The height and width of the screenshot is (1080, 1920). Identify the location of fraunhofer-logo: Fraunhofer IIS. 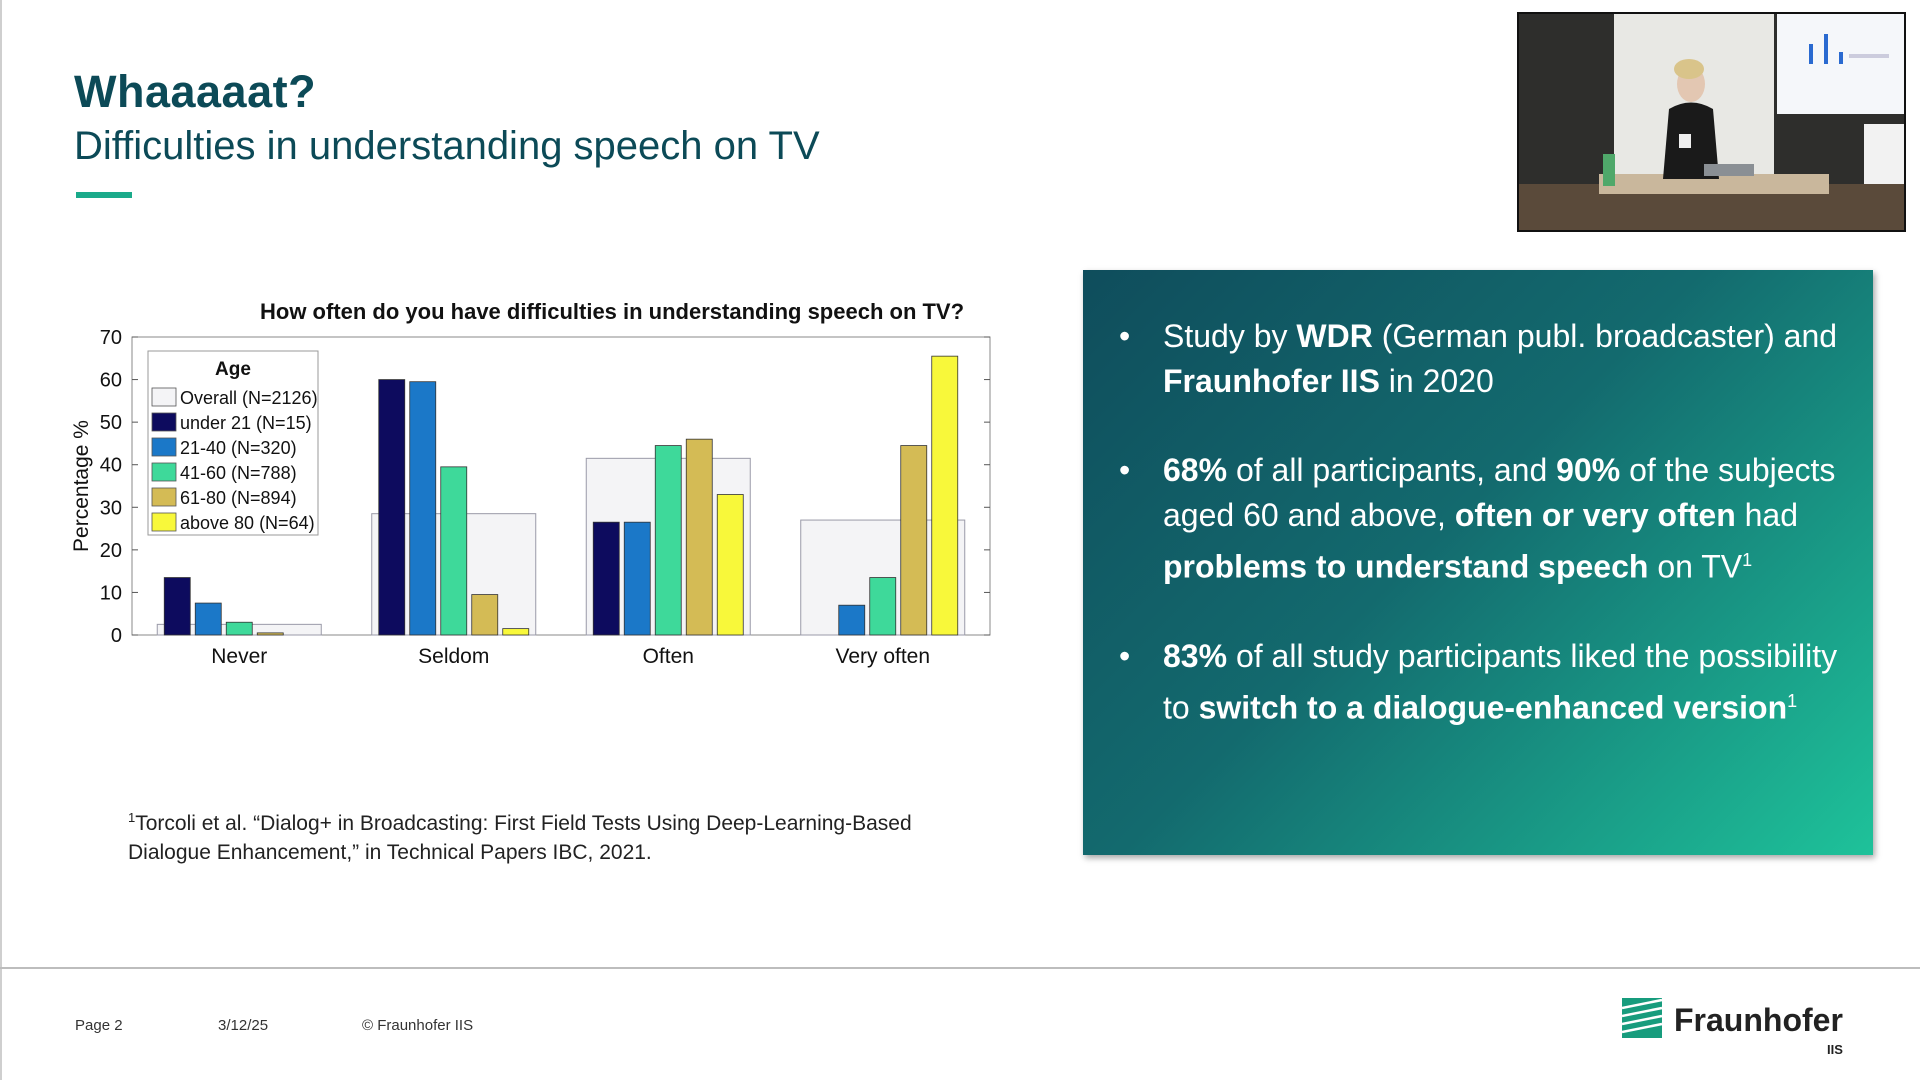
(1737, 1026).